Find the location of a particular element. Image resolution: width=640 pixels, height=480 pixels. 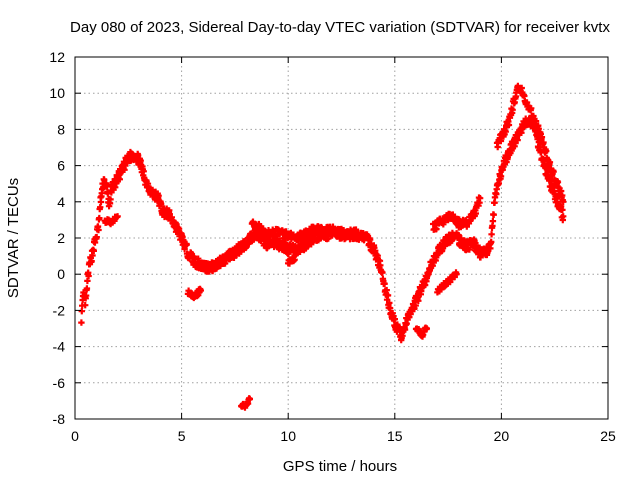

y-tick-label: -8 is located at coordinates (59, 419).